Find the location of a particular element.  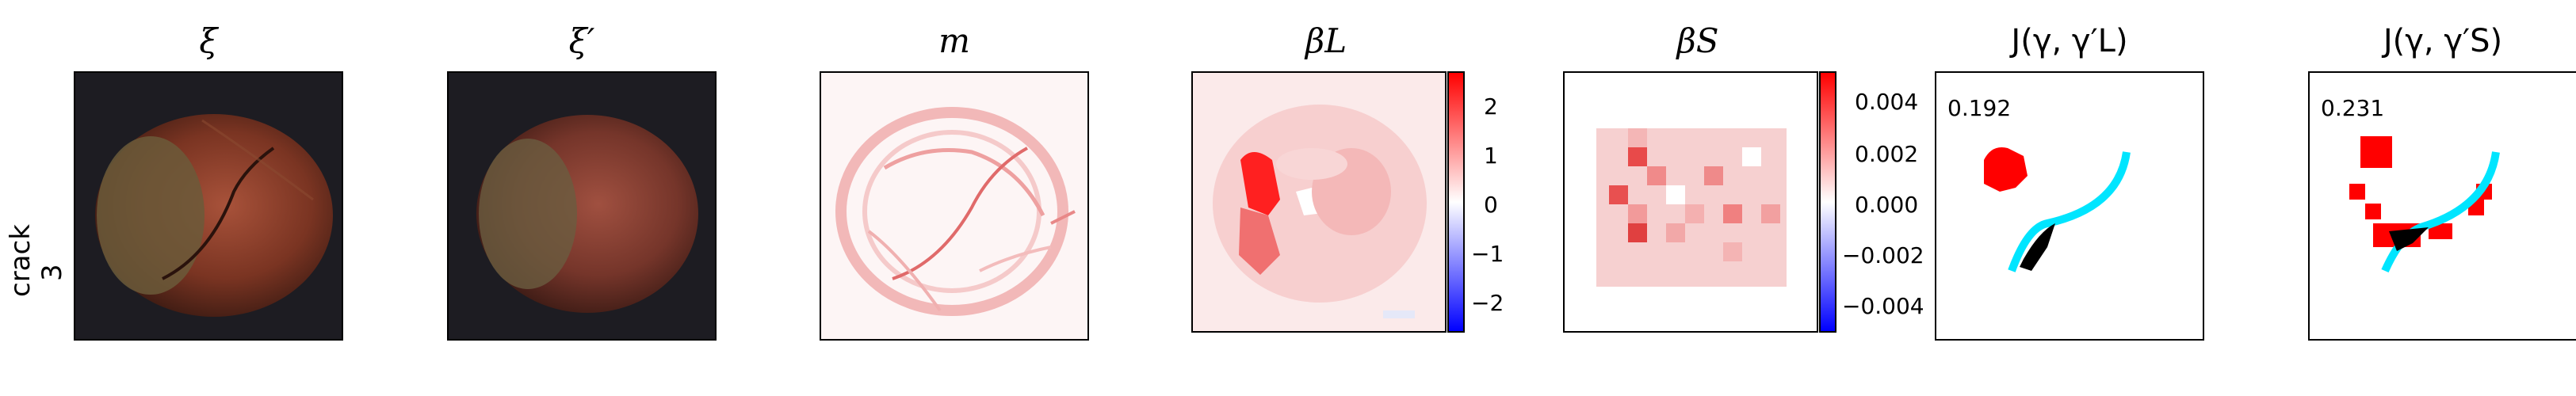

title-beta-l: βL is located at coordinates (1326, 40).